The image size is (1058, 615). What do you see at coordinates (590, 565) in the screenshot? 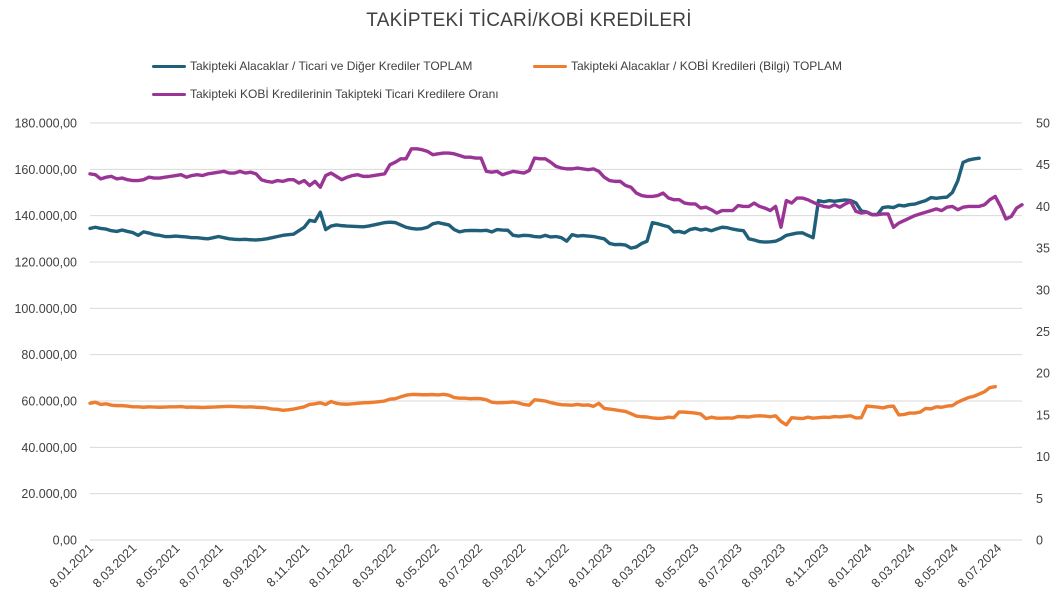
I see `x-tick-label: 8.01.2023` at bounding box center [590, 565].